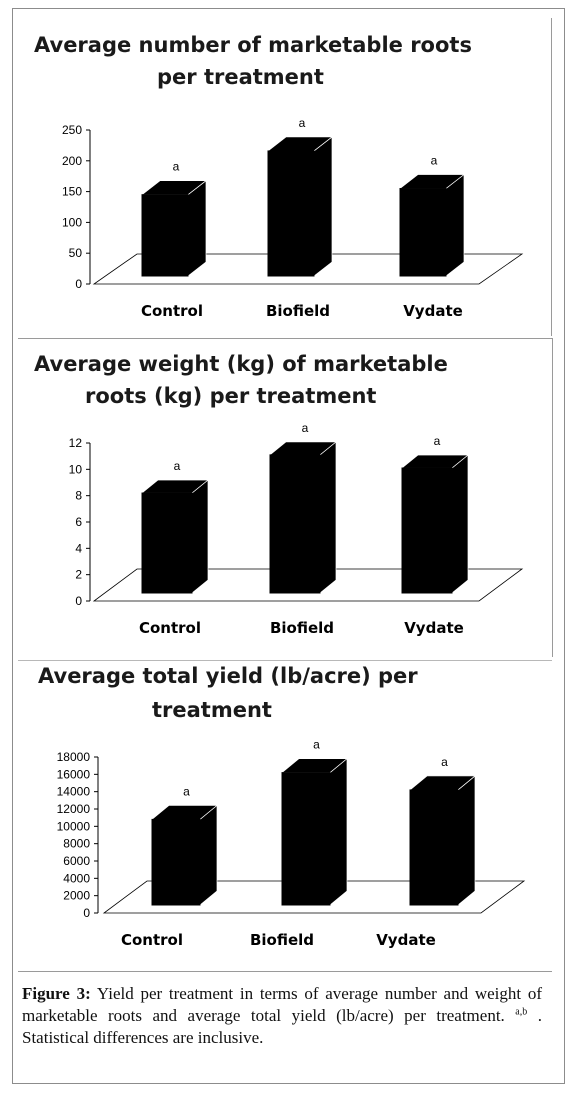  I want to click on y-tick-label: 16000, so click(74, 774).